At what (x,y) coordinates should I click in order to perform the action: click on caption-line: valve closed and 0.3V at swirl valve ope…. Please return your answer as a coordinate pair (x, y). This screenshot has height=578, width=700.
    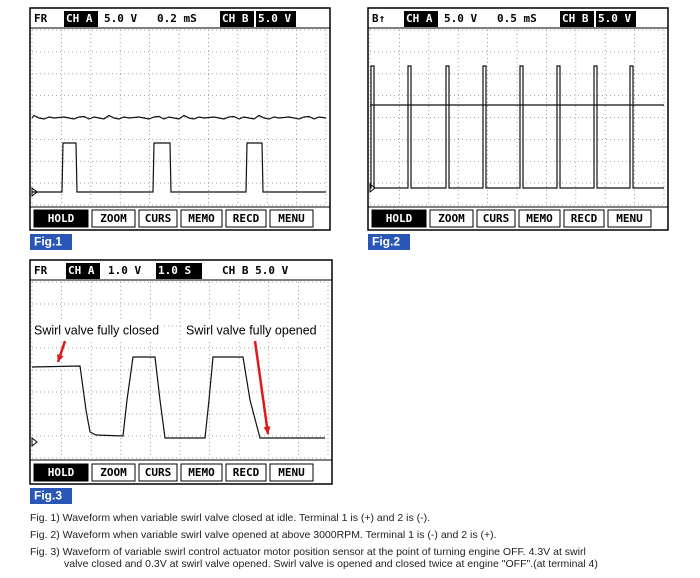
    Looking at the image, I should click on (331, 564).